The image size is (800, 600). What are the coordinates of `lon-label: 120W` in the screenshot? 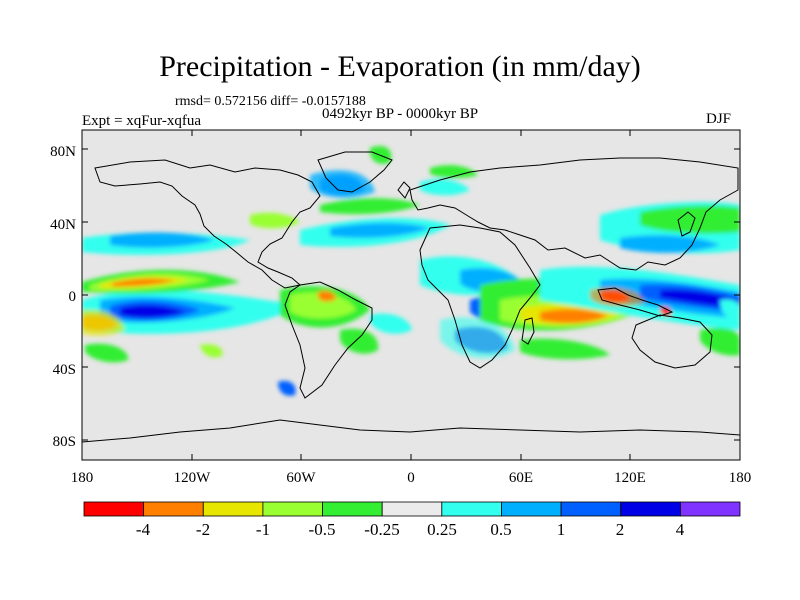 It's located at (193, 478).